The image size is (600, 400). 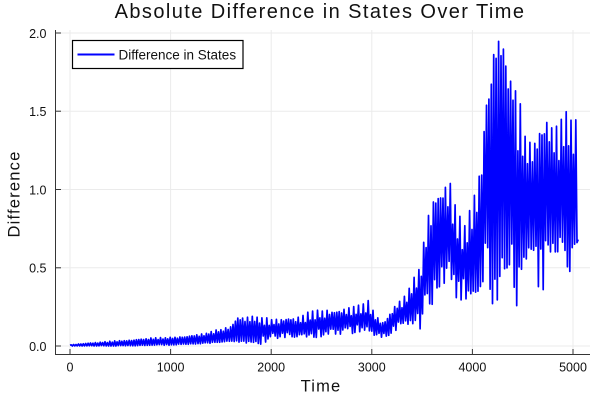 What do you see at coordinates (37, 190) in the screenshot?
I see `svg-text: 1.0` at bounding box center [37, 190].